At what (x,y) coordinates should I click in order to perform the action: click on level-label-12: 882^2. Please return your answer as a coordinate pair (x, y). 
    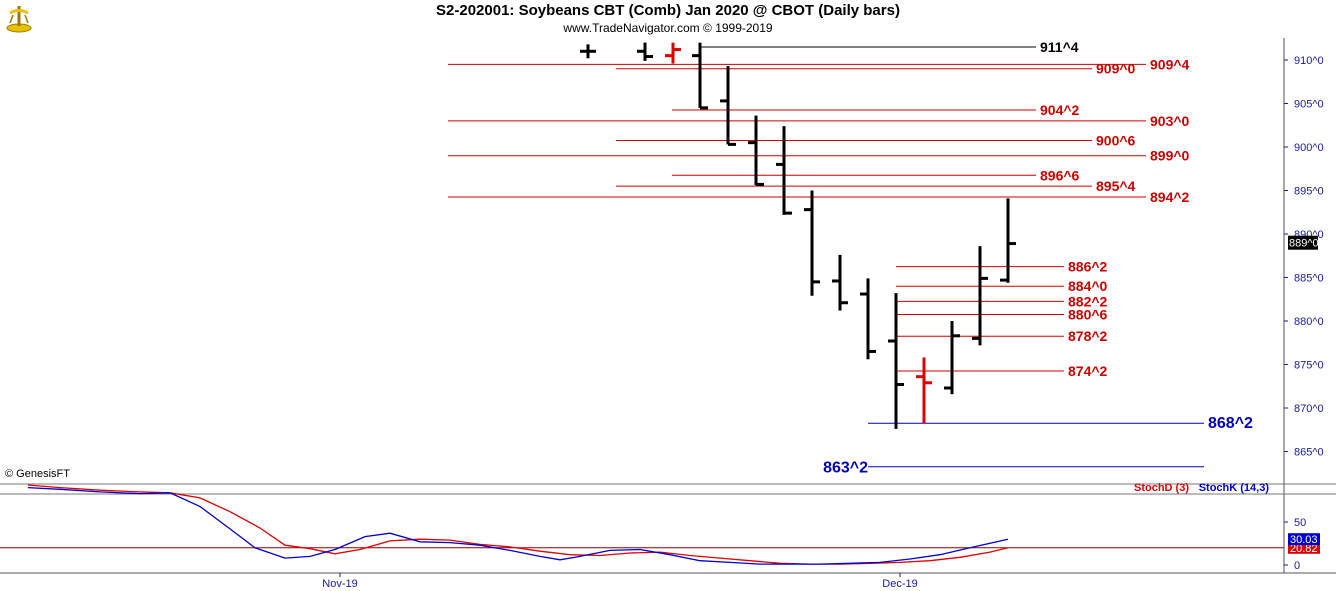
    Looking at the image, I should click on (1088, 301).